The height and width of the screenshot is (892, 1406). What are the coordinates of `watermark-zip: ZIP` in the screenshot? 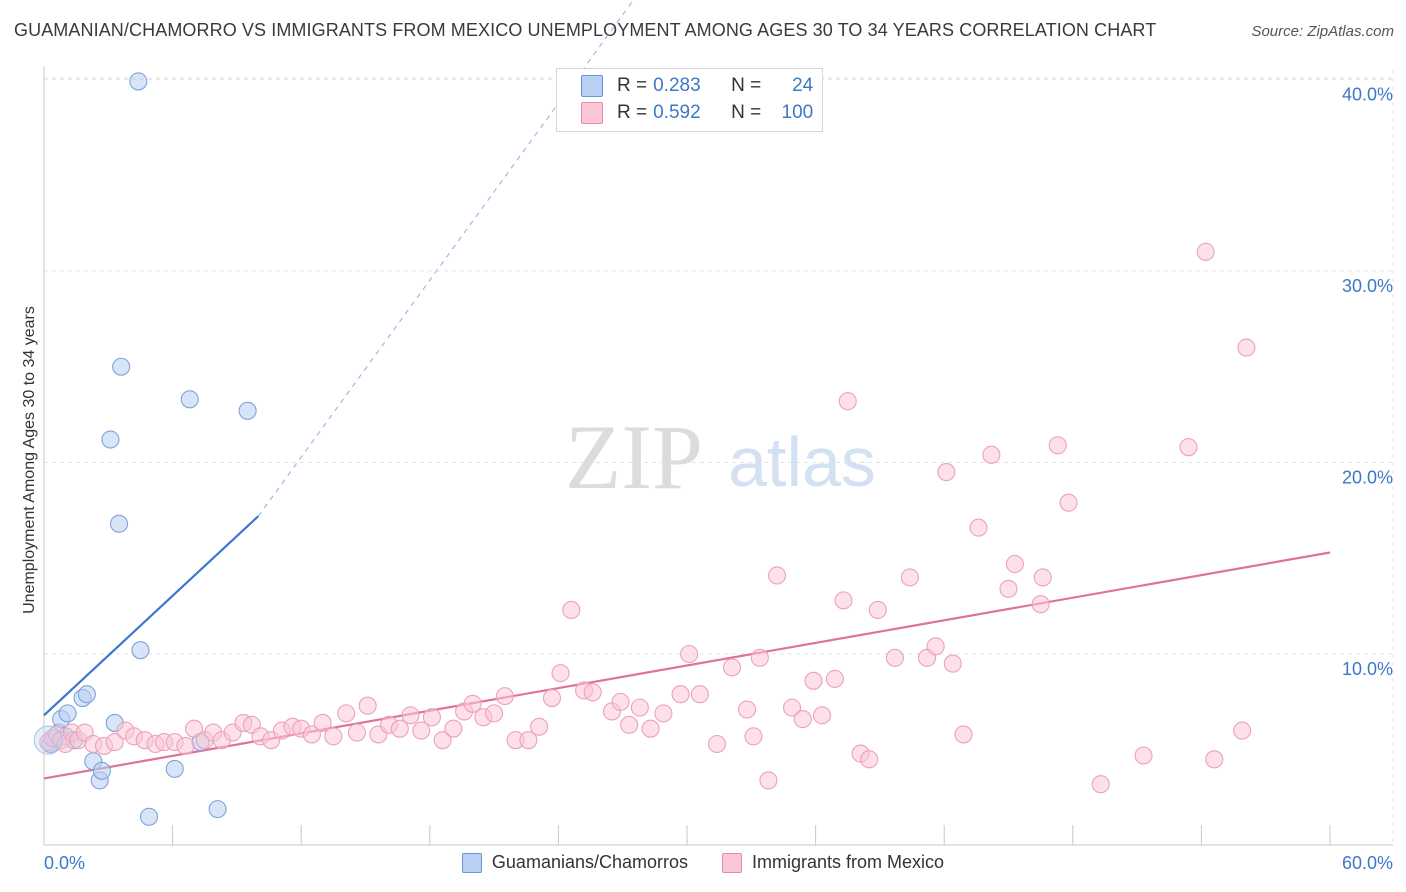 It's located at (634, 457).